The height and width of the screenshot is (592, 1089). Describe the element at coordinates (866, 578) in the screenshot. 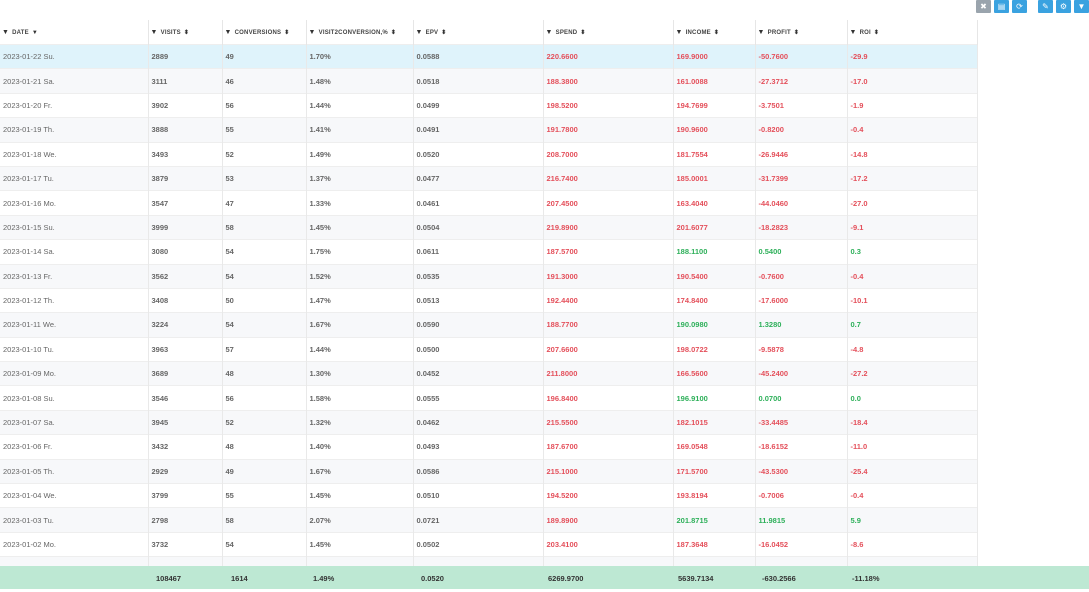

I see `total-roi: -11.18%` at that location.